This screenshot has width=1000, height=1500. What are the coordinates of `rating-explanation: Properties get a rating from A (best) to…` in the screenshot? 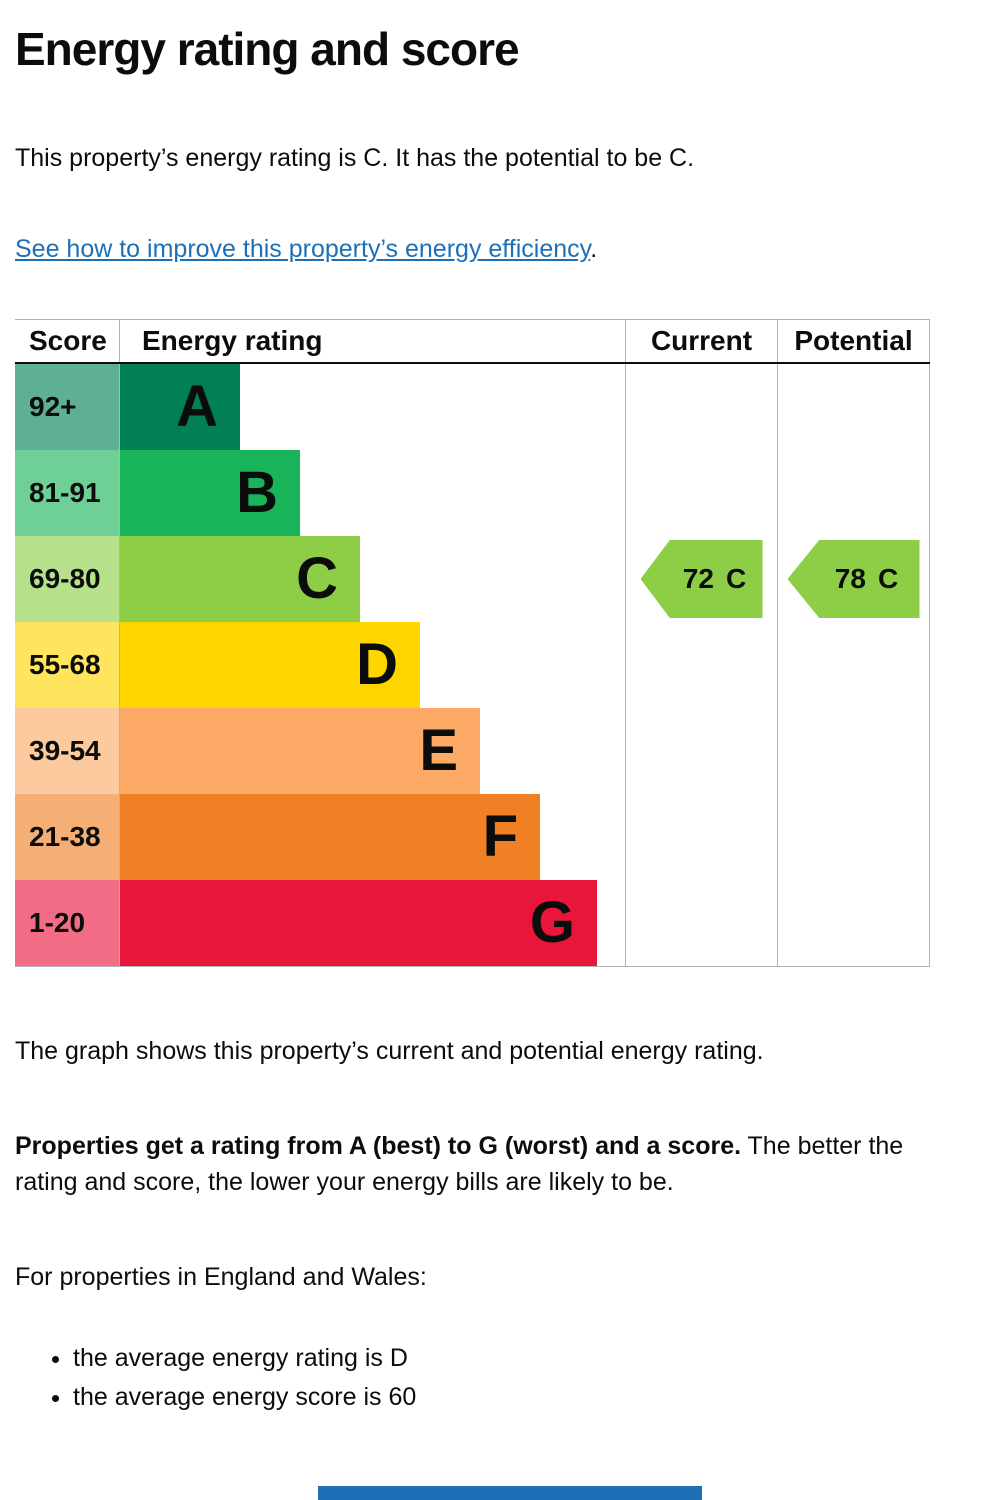 It's located at (475, 1164).